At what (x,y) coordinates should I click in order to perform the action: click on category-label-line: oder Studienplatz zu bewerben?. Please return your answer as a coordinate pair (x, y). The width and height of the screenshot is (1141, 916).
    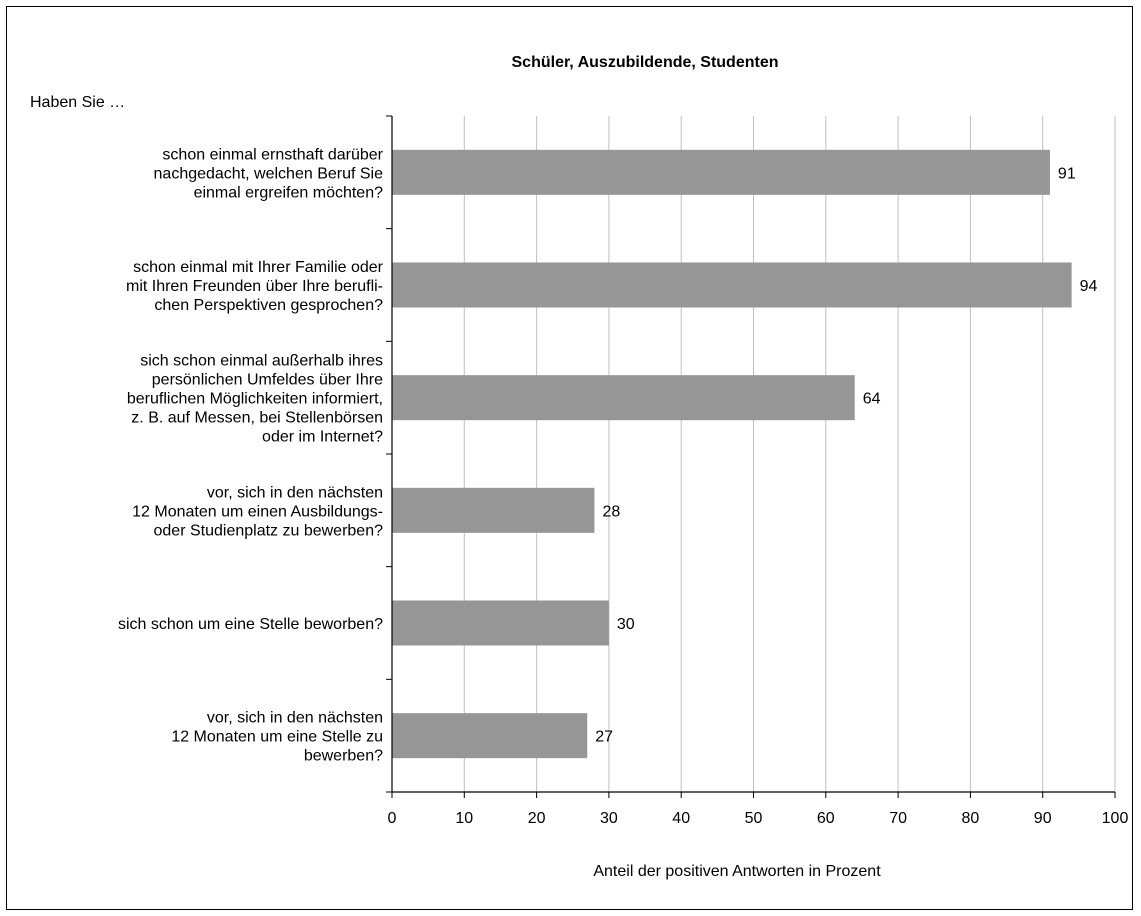
    Looking at the image, I should click on (269, 530).